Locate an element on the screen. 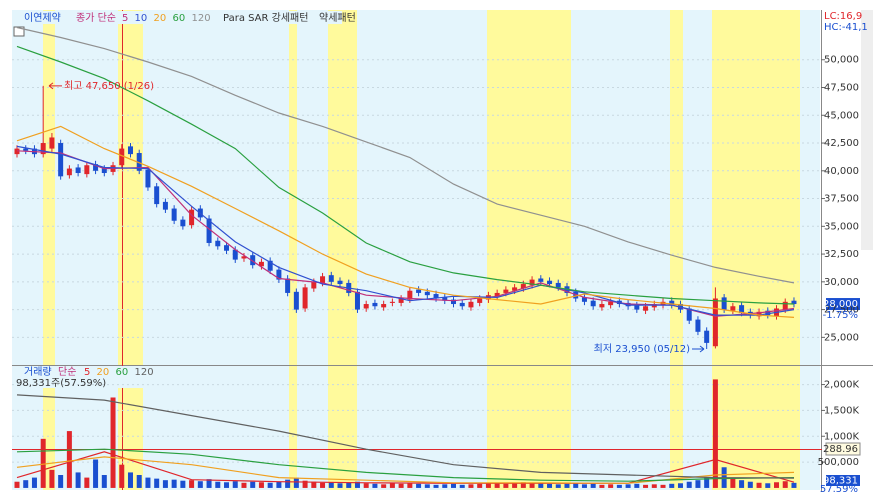 The height and width of the screenshot is (492, 873). legend-sar: 약세패턴 is located at coordinates (337, 18).